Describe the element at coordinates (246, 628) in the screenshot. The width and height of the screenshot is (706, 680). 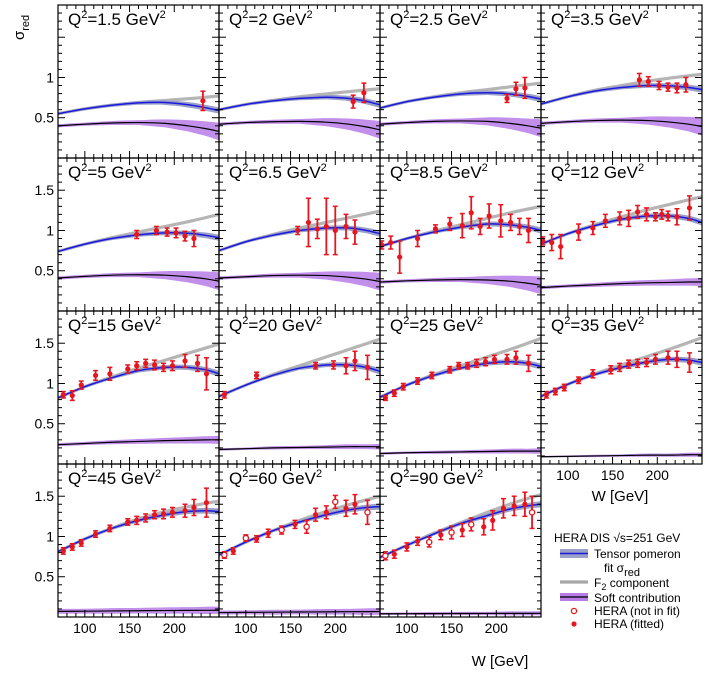
I see `x-tick-label: 100` at that location.